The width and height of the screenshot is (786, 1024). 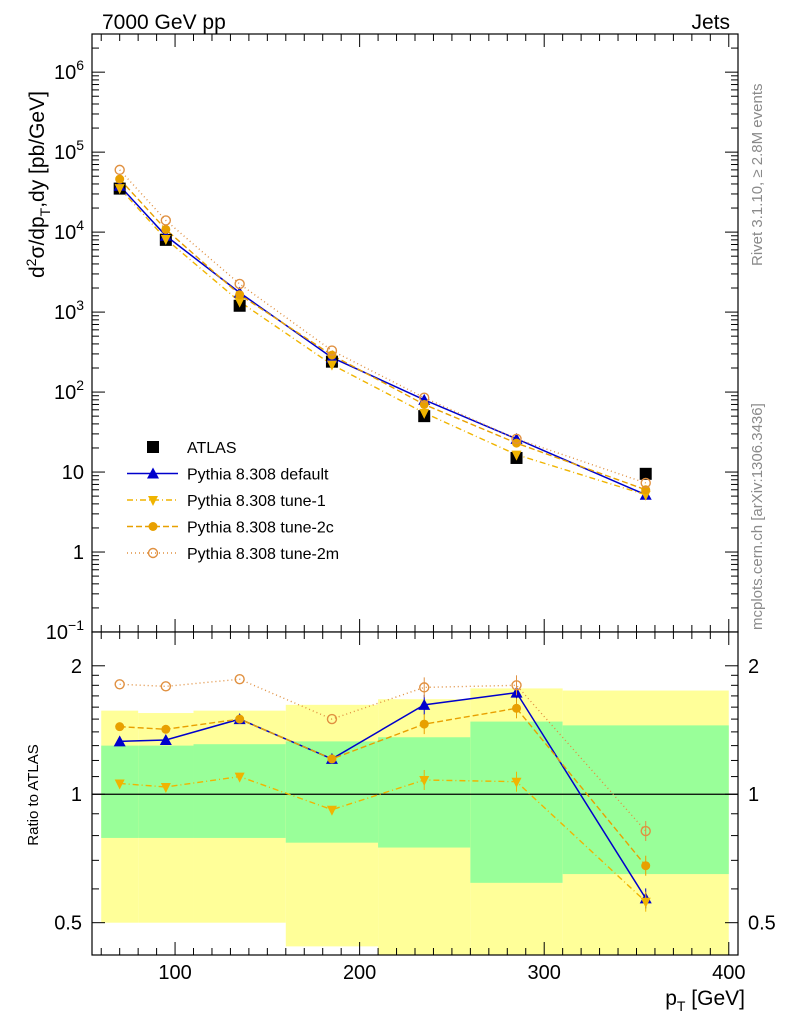 What do you see at coordinates (69, 310) in the screenshot?
I see `y-tick-label: 10³` at bounding box center [69, 310].